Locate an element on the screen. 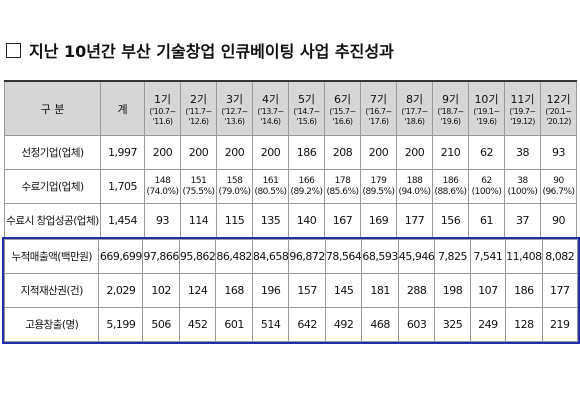 Image resolution: width=580 pixels, height=400 pixels. cell: 97,866 is located at coordinates (161, 256).